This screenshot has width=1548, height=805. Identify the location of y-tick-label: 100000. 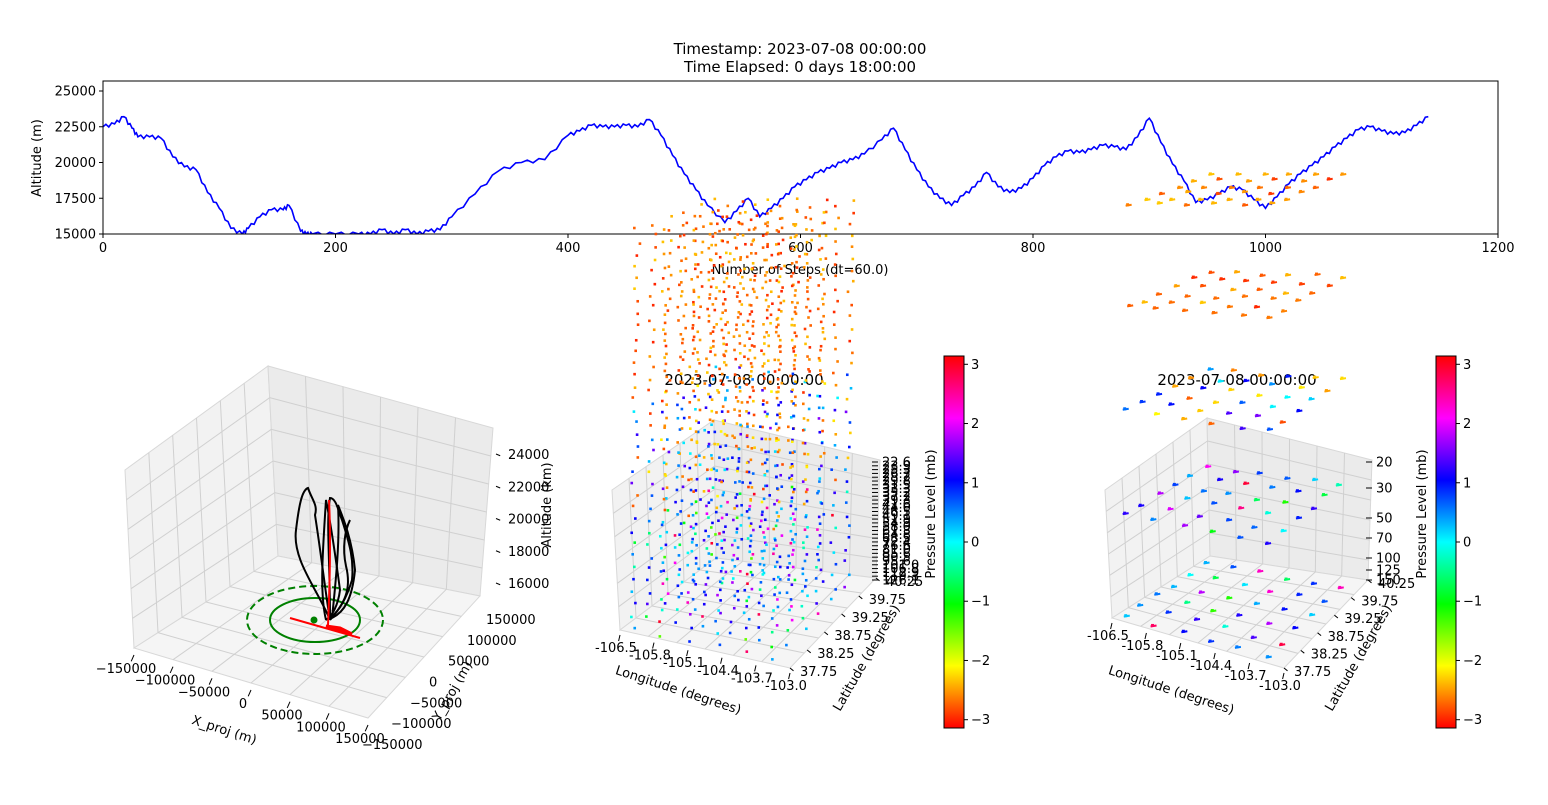
(492, 641).